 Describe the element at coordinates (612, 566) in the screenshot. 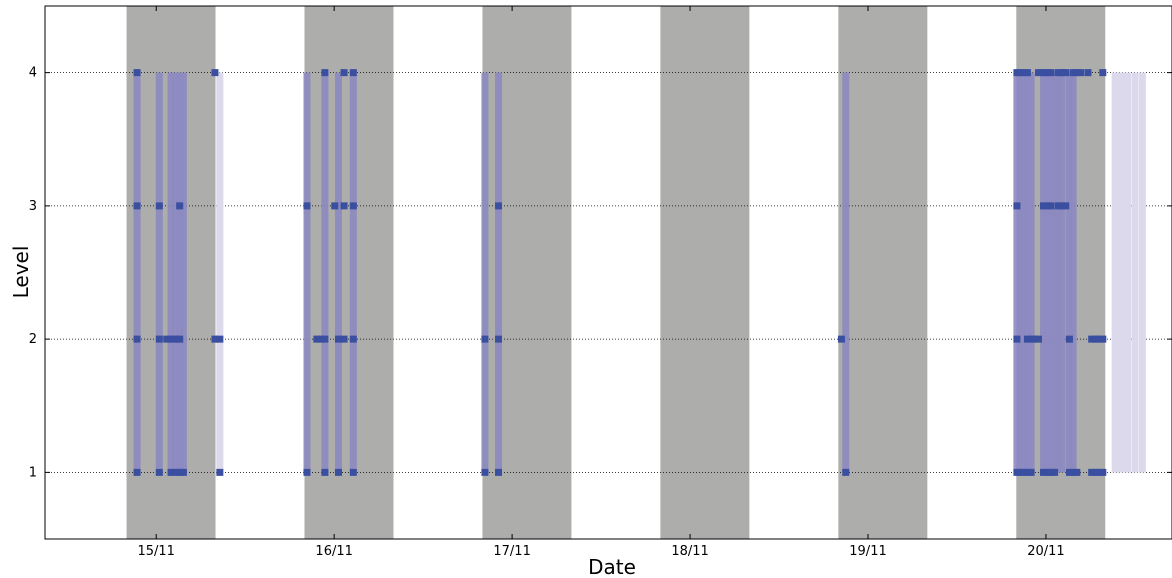

I see `x-axis-title: Date` at that location.